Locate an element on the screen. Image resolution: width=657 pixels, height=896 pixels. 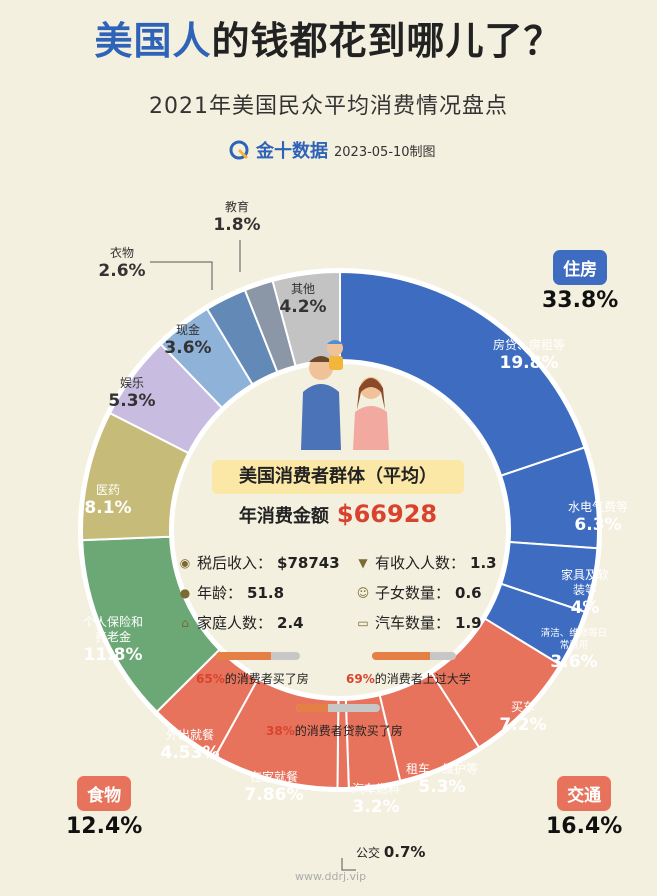
category-housing: 住房 33.8% is located at coordinates (580, 281).